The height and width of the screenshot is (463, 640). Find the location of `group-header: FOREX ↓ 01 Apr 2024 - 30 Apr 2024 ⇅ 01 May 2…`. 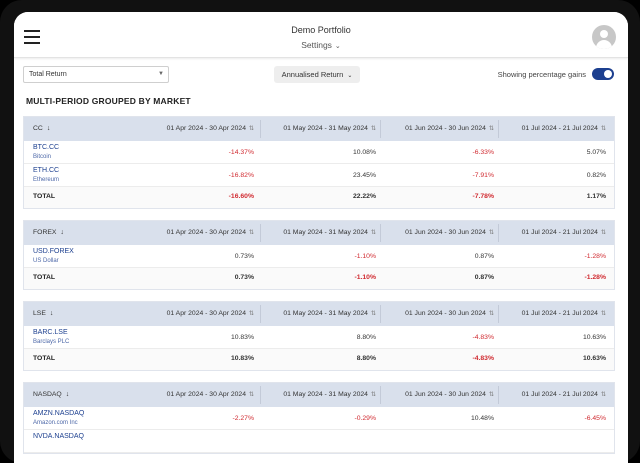

group-header: FOREX ↓ 01 Apr 2024 - 30 Apr 2024 ⇅ 01 May 2… is located at coordinates (319, 233).